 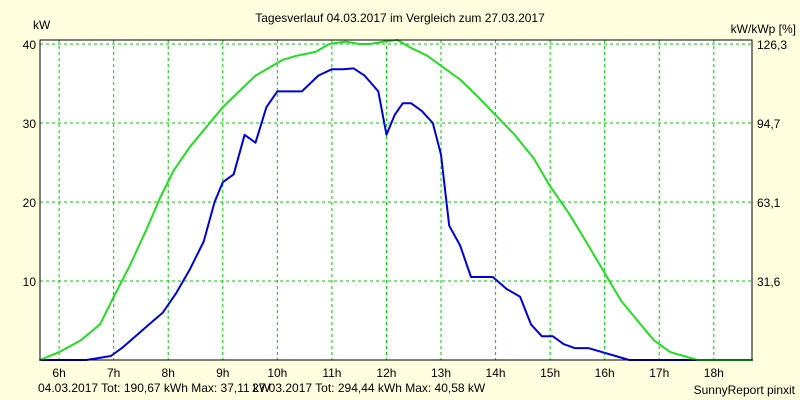 What do you see at coordinates (331, 373) in the screenshot?
I see `x-tick-label: 11h` at bounding box center [331, 373].